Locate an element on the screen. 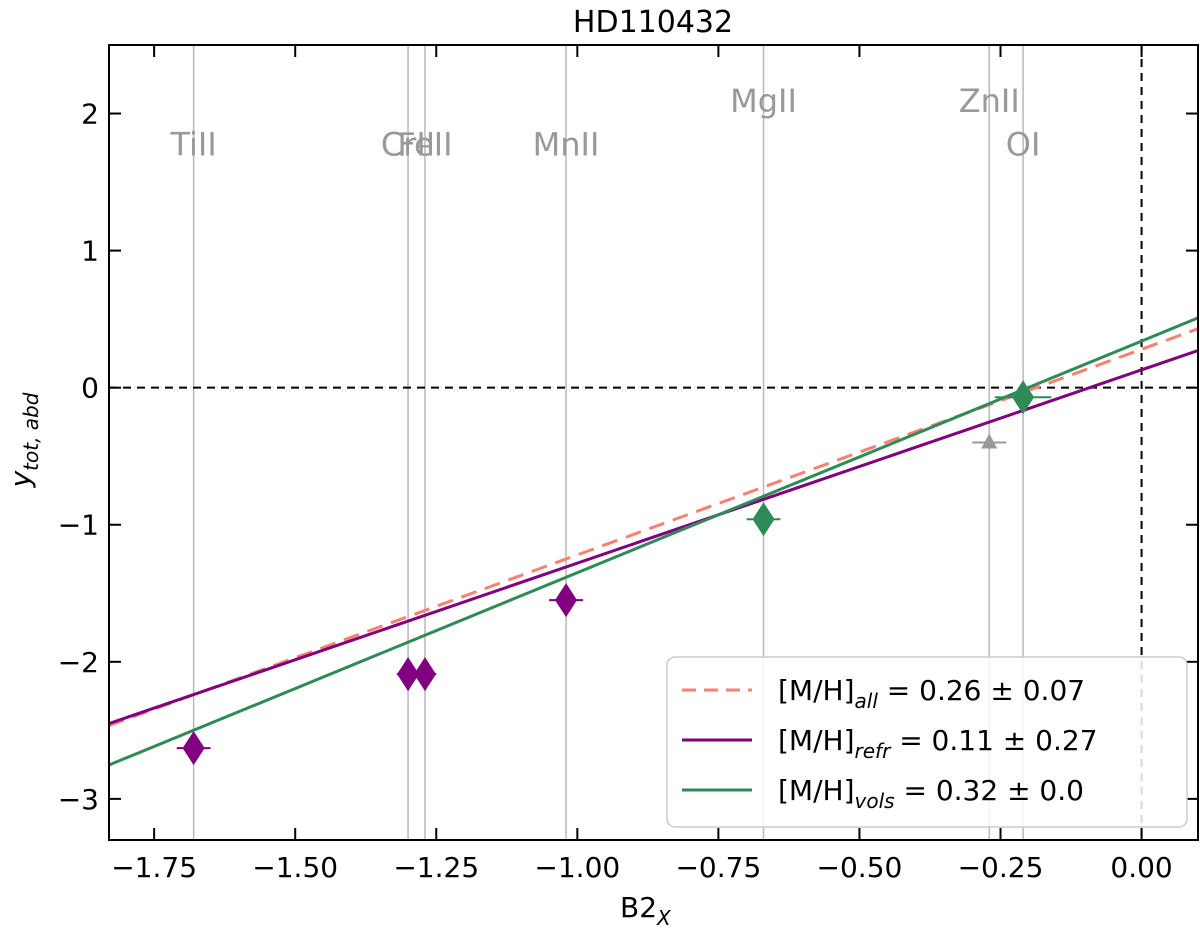 This screenshot has height=934, width=1200. x-axis-label: B2X is located at coordinates (646, 910).